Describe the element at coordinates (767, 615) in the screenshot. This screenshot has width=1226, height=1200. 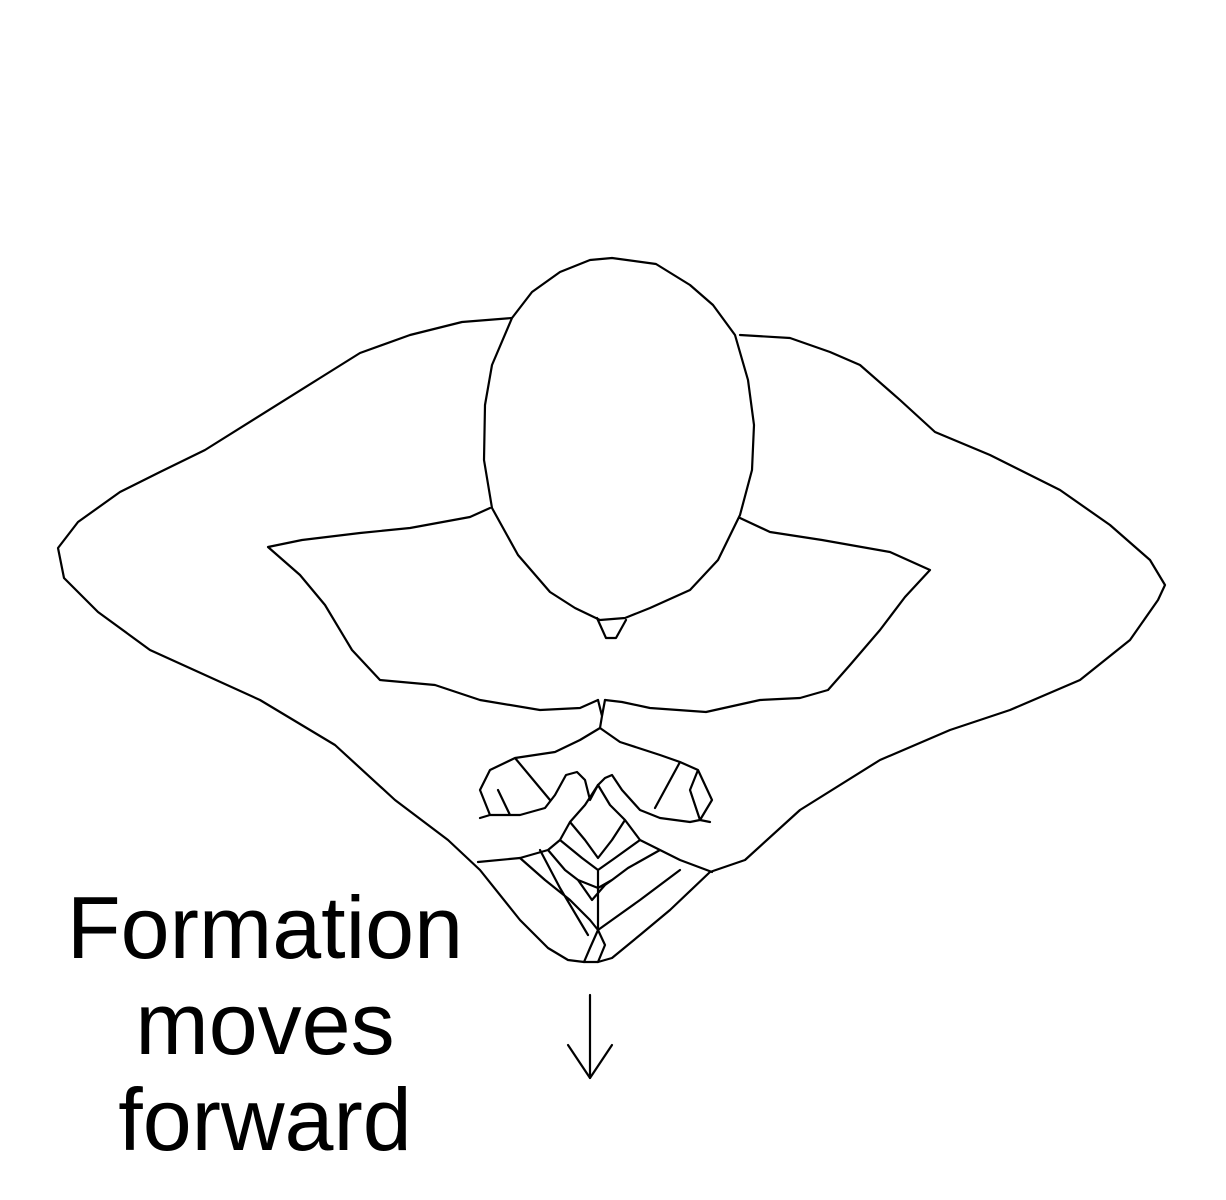
I see `right-inner-arm` at that location.